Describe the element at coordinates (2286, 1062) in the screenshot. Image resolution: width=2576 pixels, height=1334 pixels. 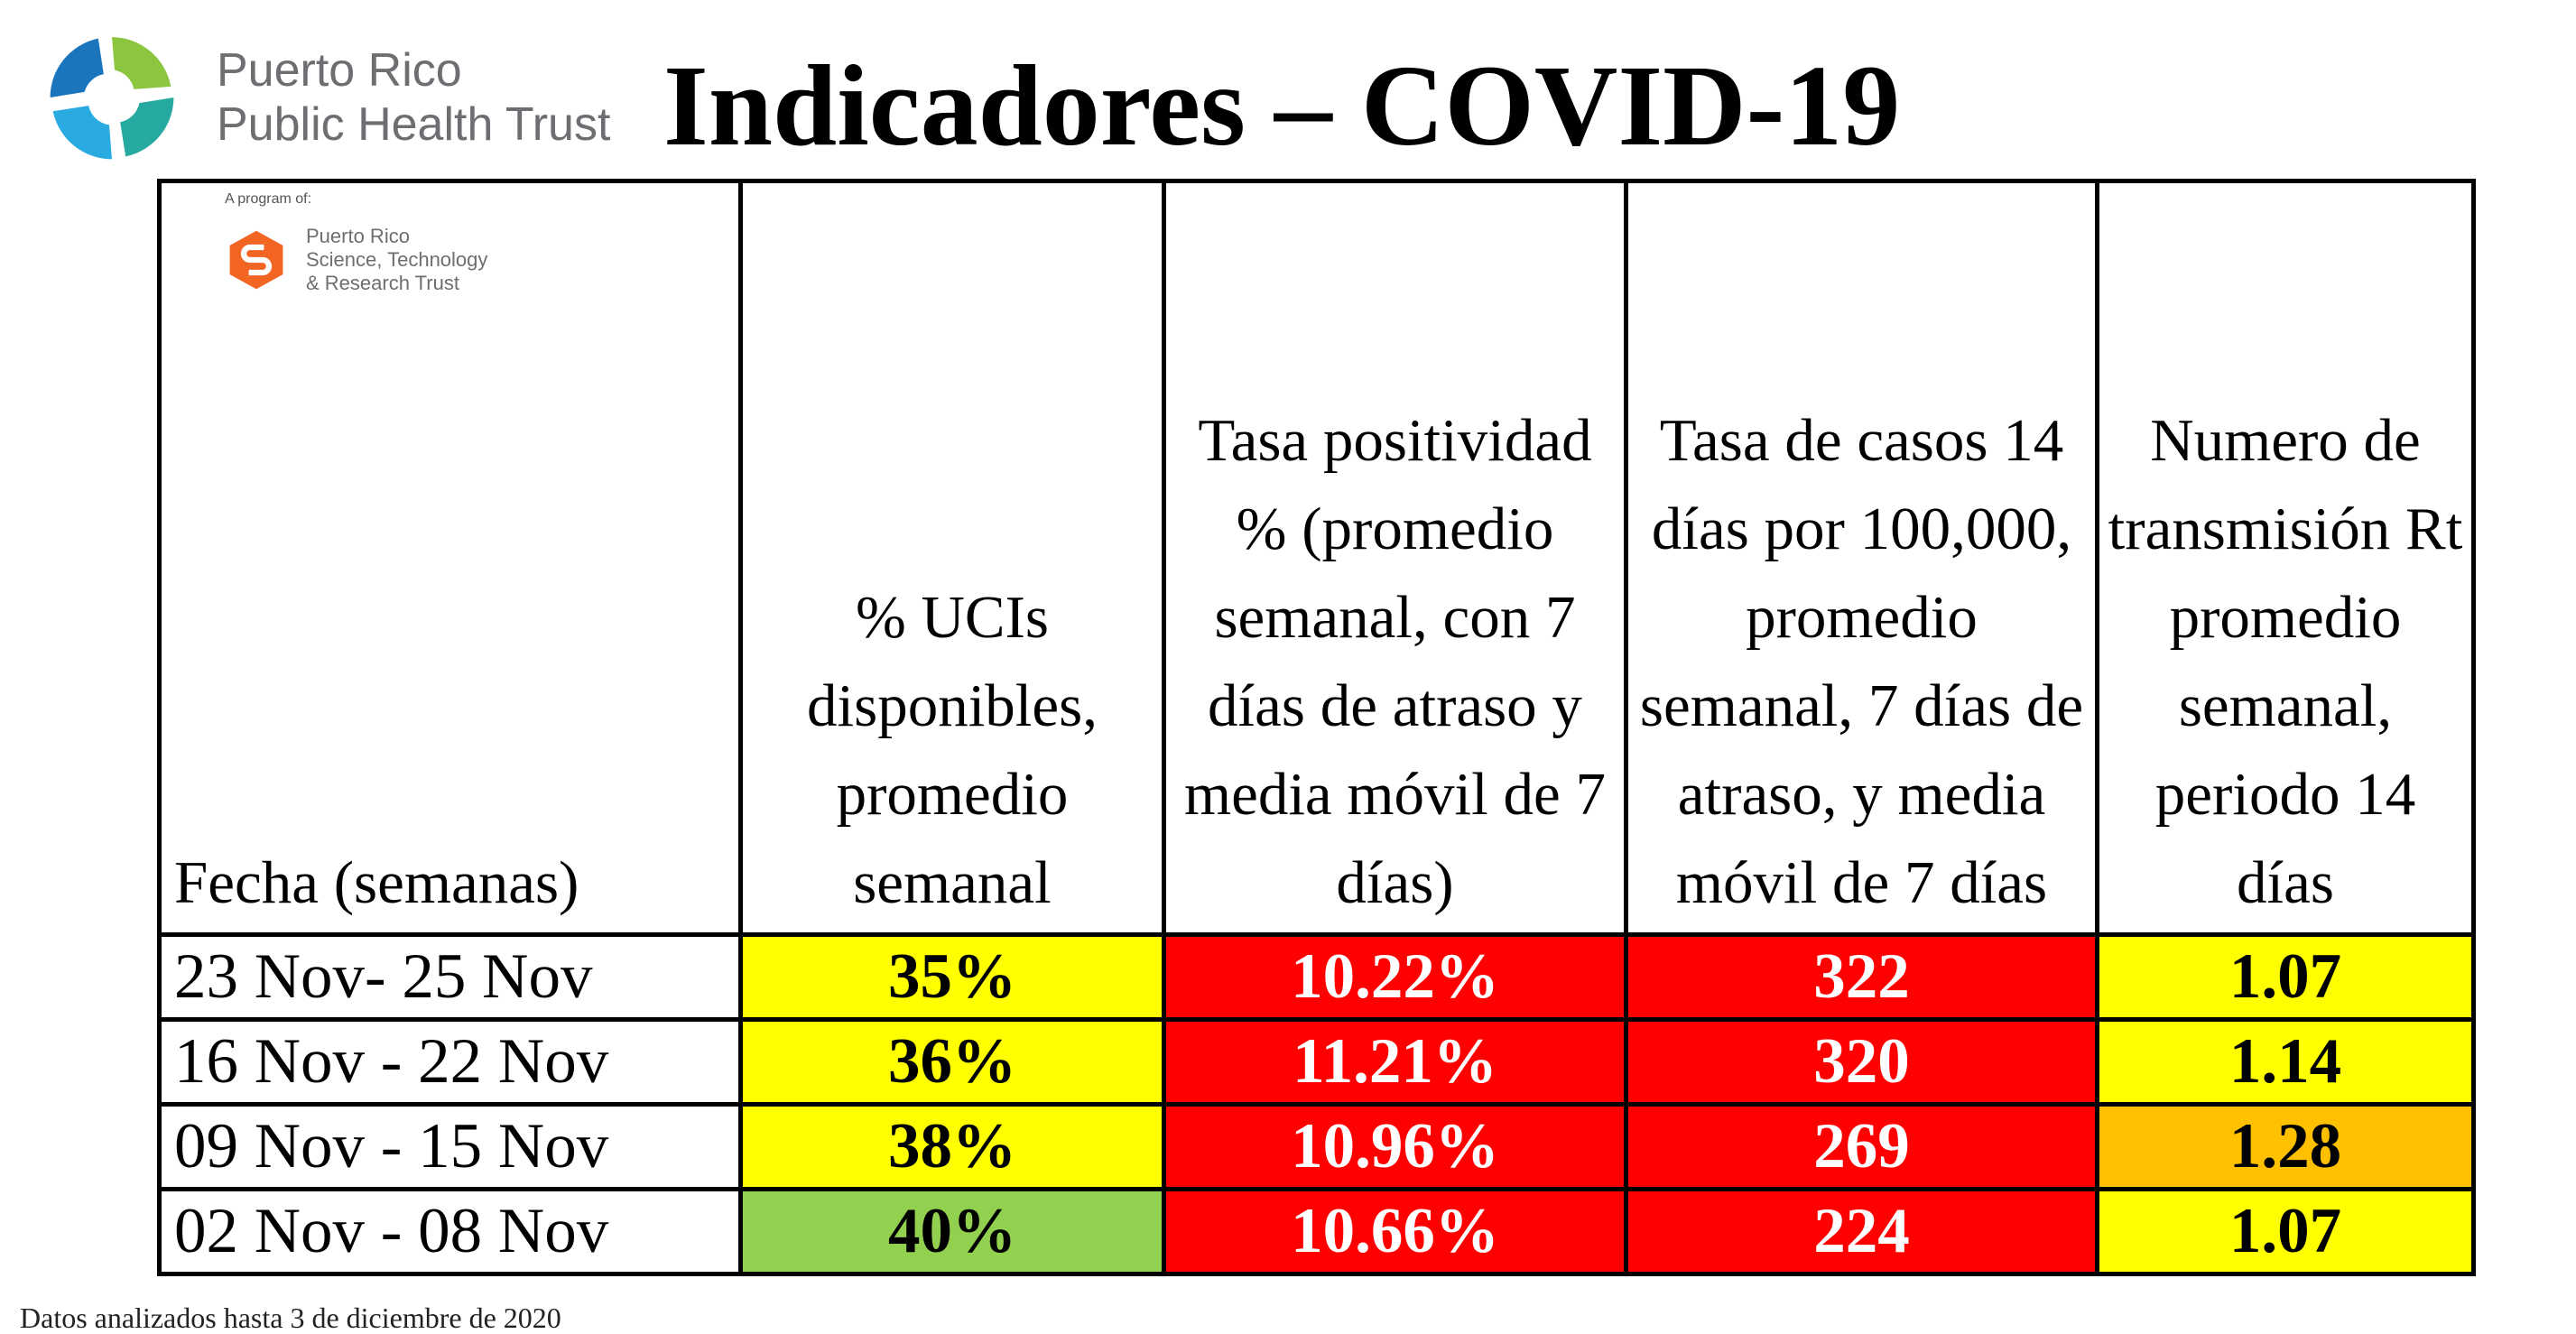
I see `cell-rt: 1.14` at that location.